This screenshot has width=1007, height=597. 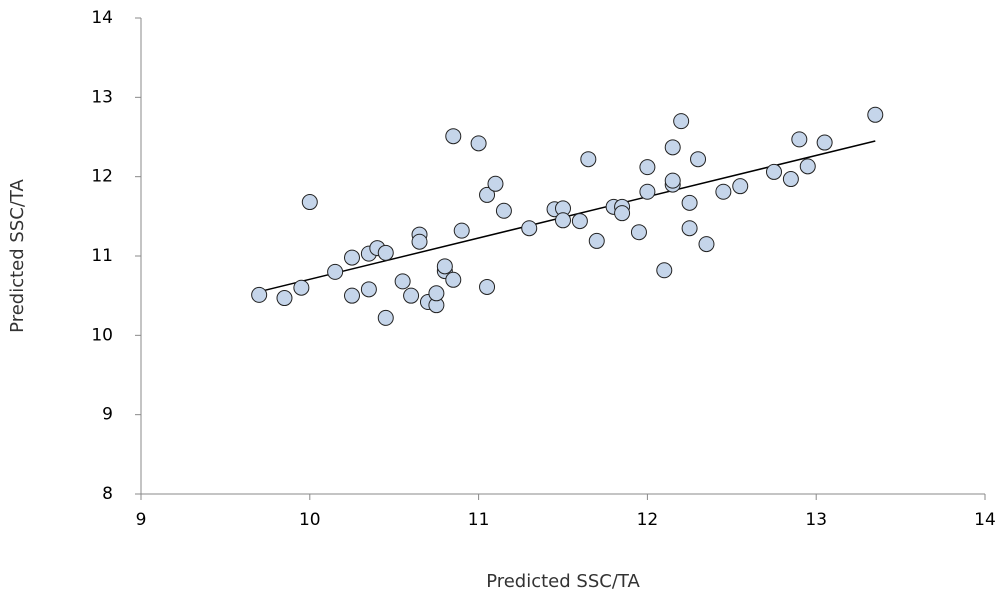 I want to click on y-tick-label: 12, so click(x=102, y=177).